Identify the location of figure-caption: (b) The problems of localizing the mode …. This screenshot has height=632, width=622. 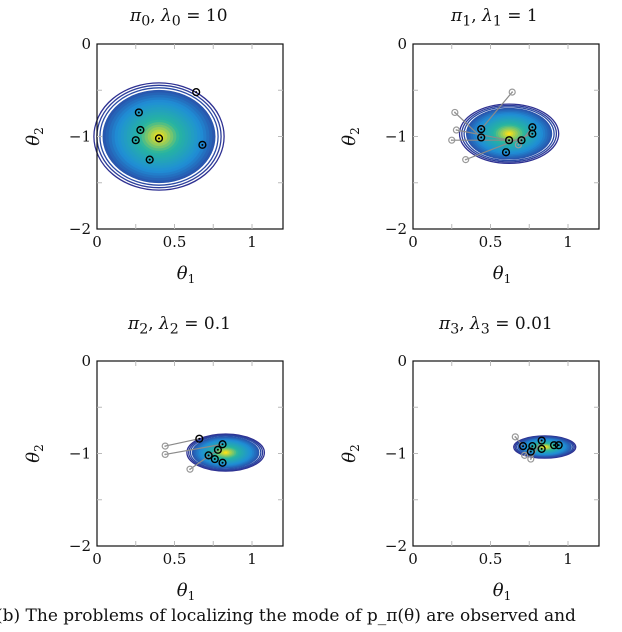
(288, 616).